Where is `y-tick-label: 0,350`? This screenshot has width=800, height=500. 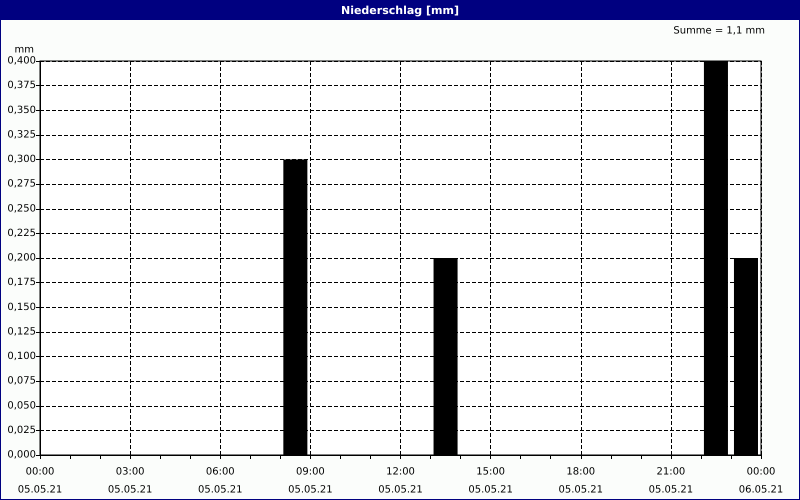
y-tick-label: 0,350 is located at coordinates (21, 110).